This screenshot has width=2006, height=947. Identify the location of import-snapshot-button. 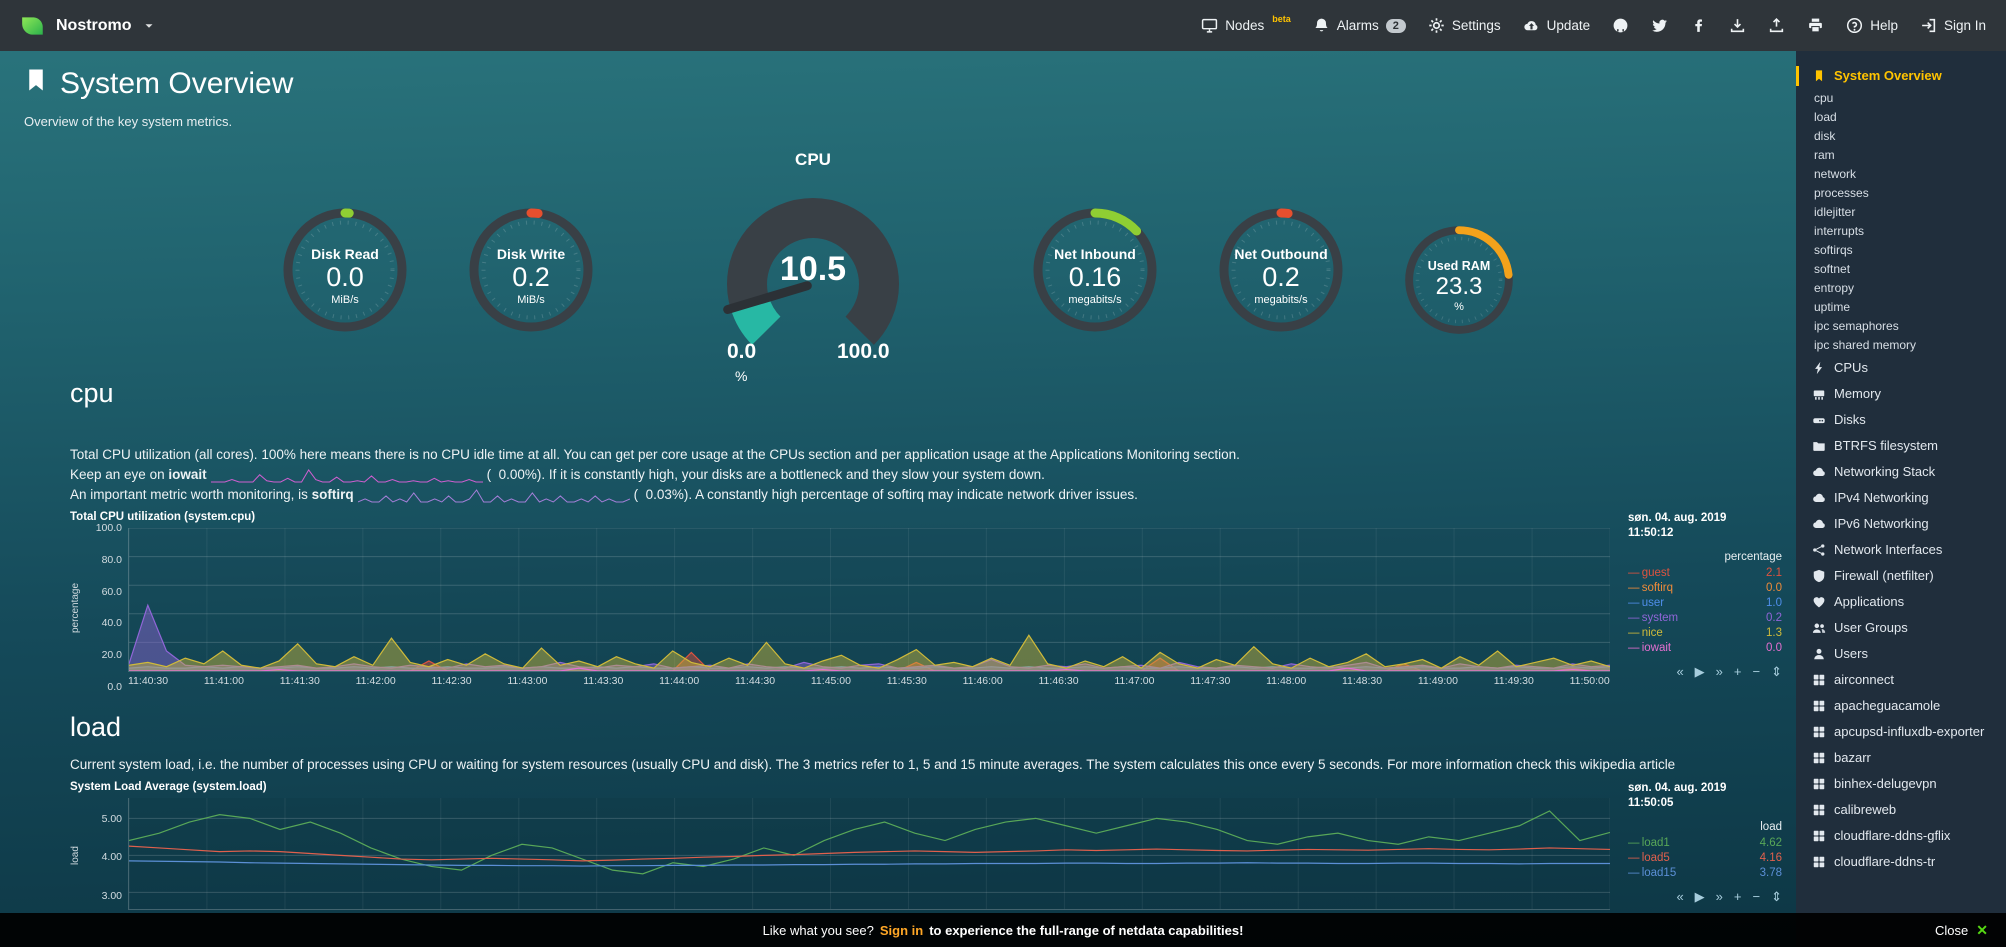
(1776, 25).